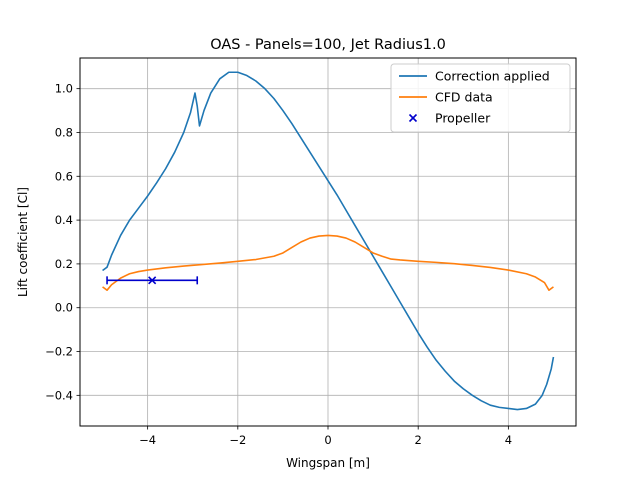  I want to click on legend-box, so click(480, 98).